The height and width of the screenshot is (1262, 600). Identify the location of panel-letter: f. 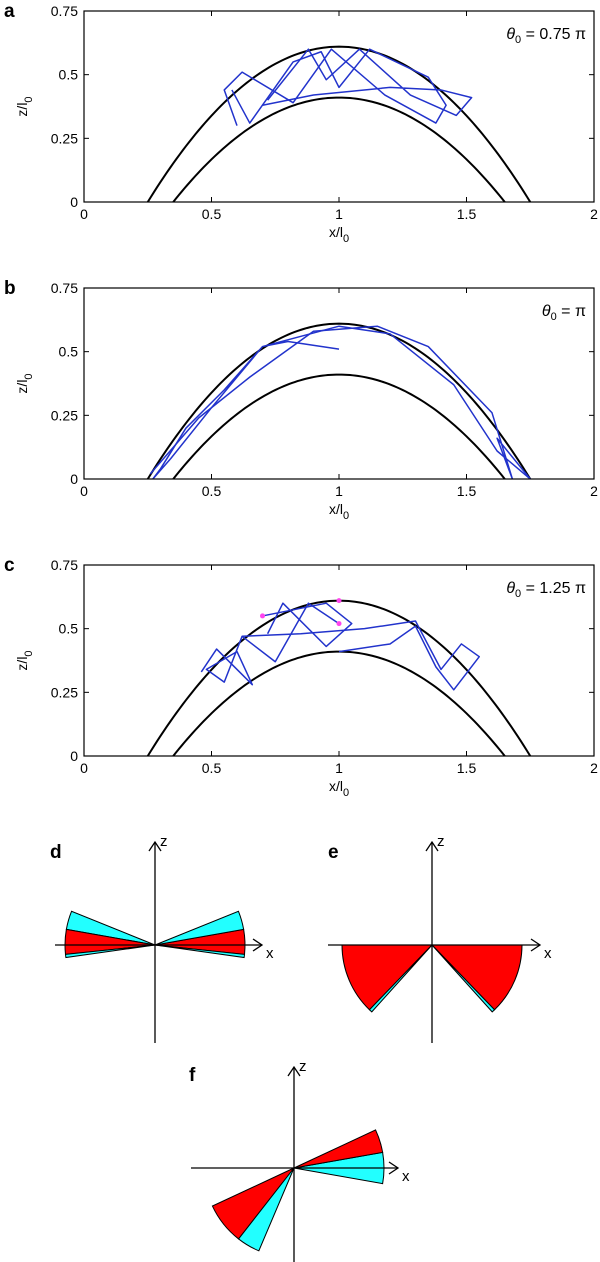
(192, 1075).